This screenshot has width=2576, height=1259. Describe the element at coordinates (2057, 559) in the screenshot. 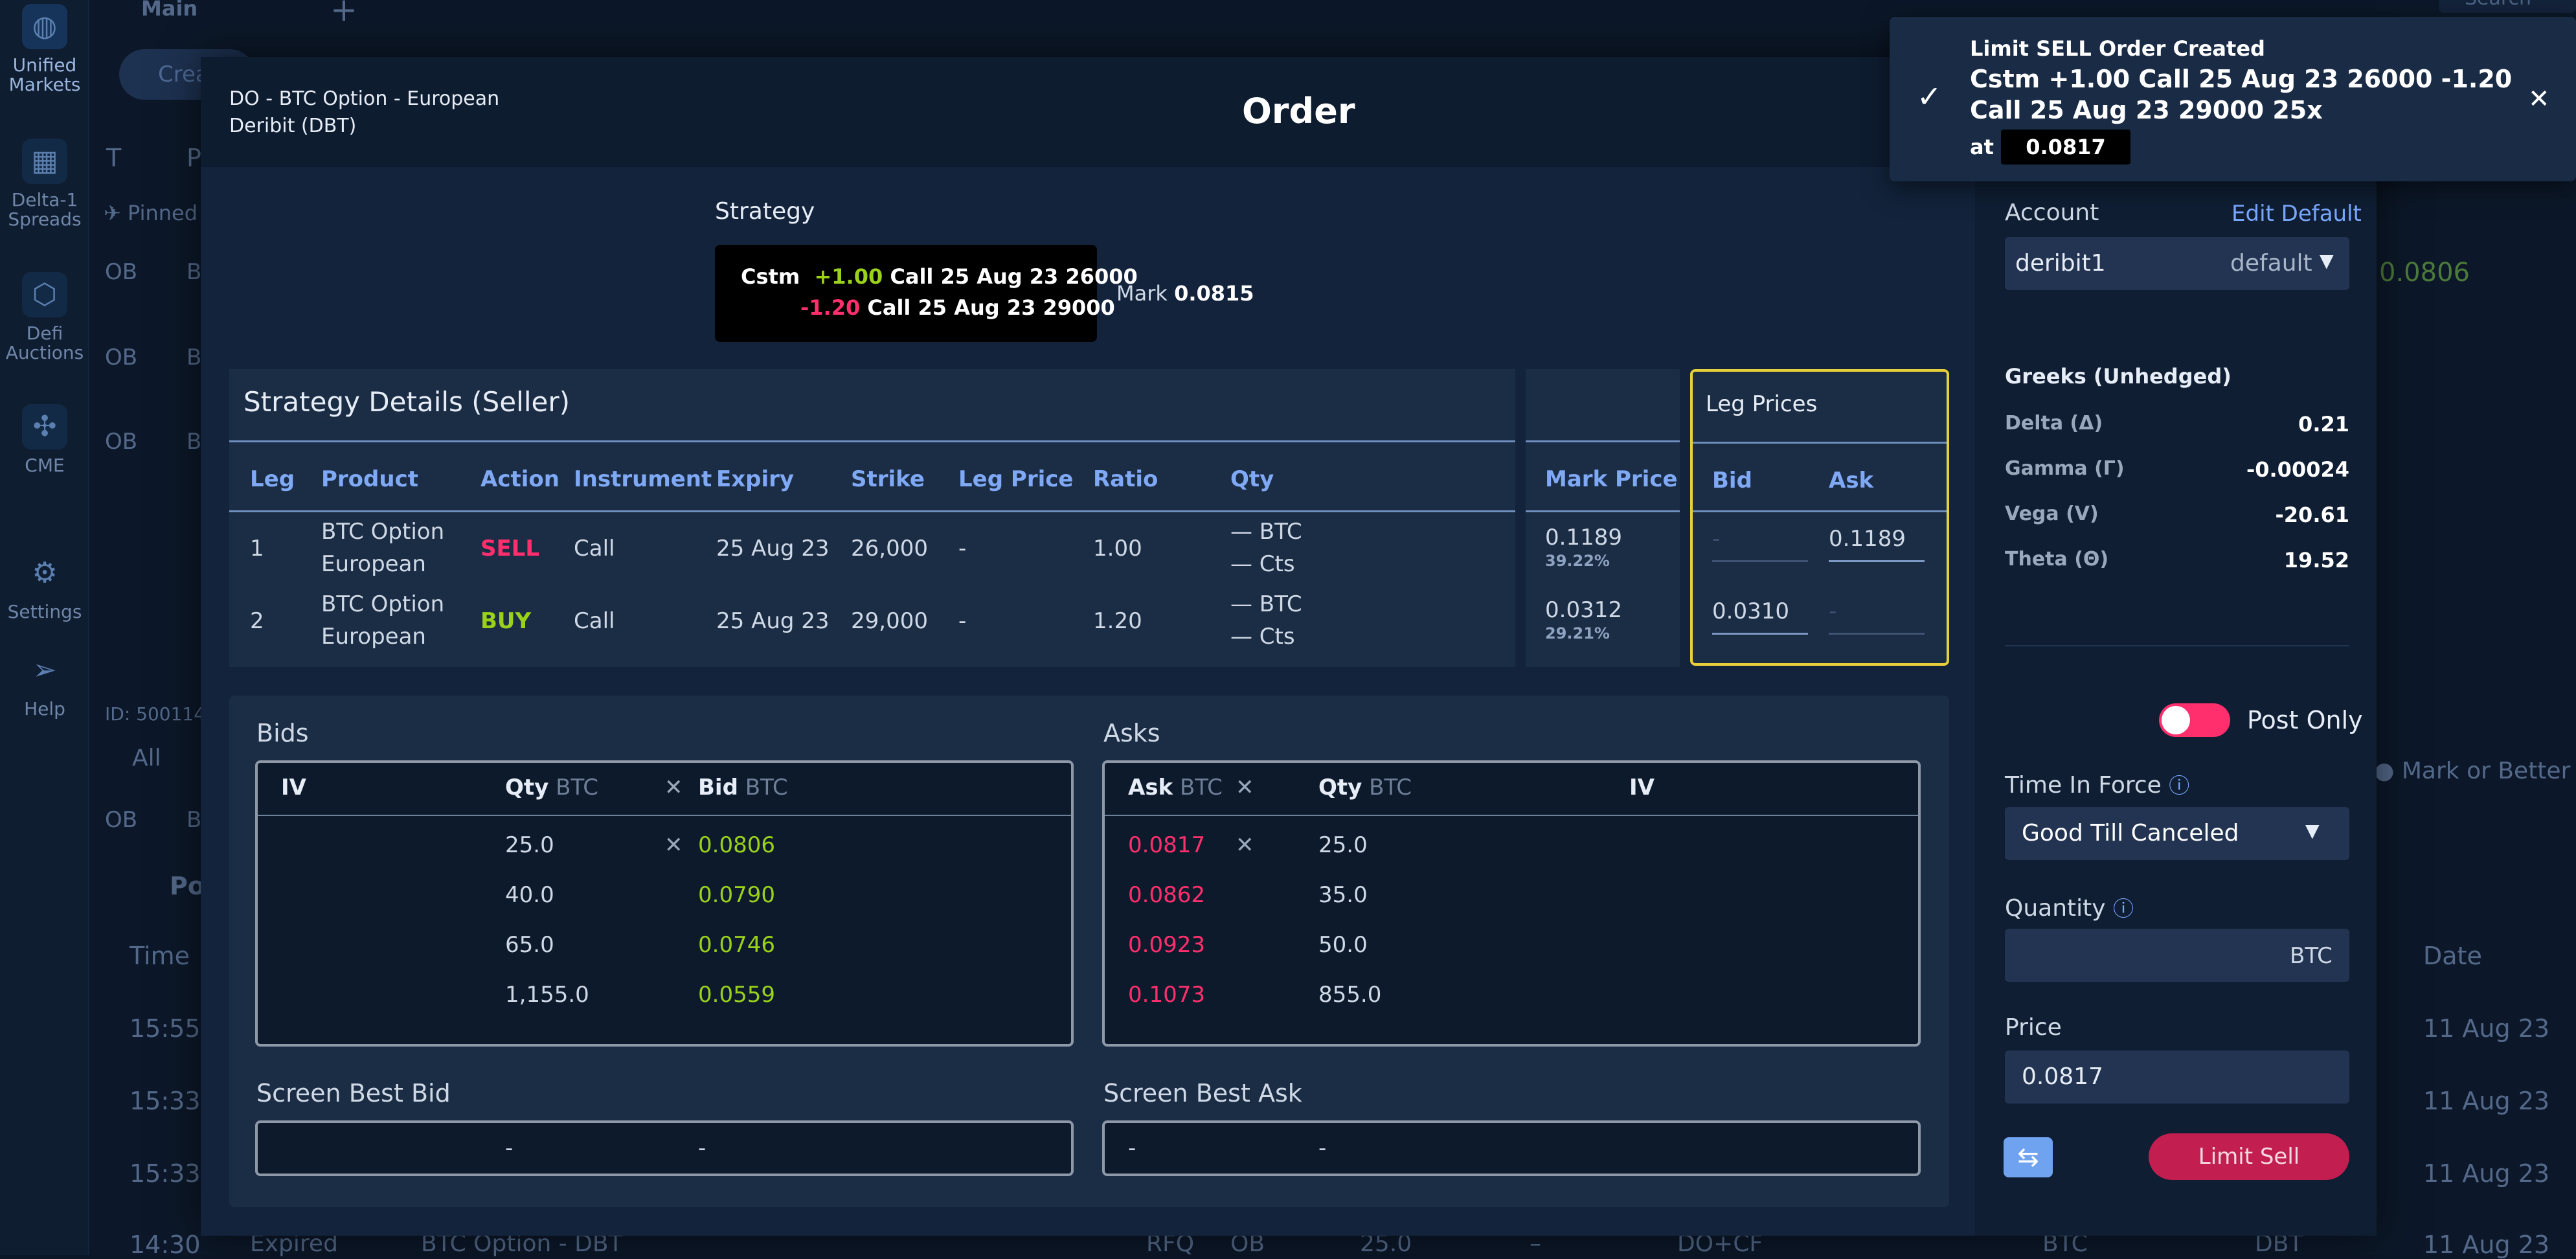

I see `greek-name: Theta (Θ)` at that location.